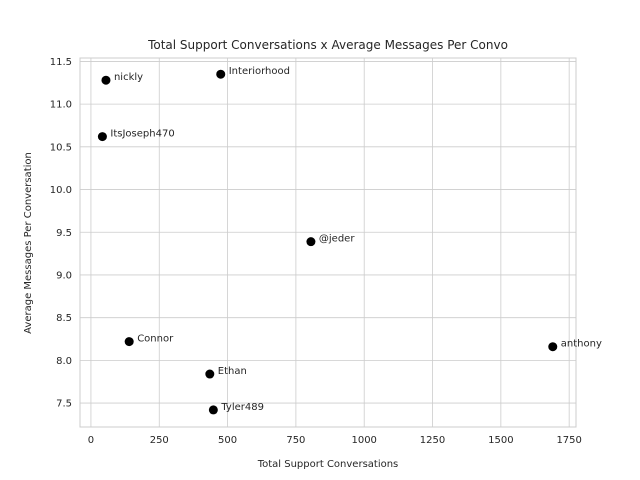 This screenshot has height=480, width=640. What do you see at coordinates (159, 440) in the screenshot?
I see `x-tick-label: 250` at bounding box center [159, 440].